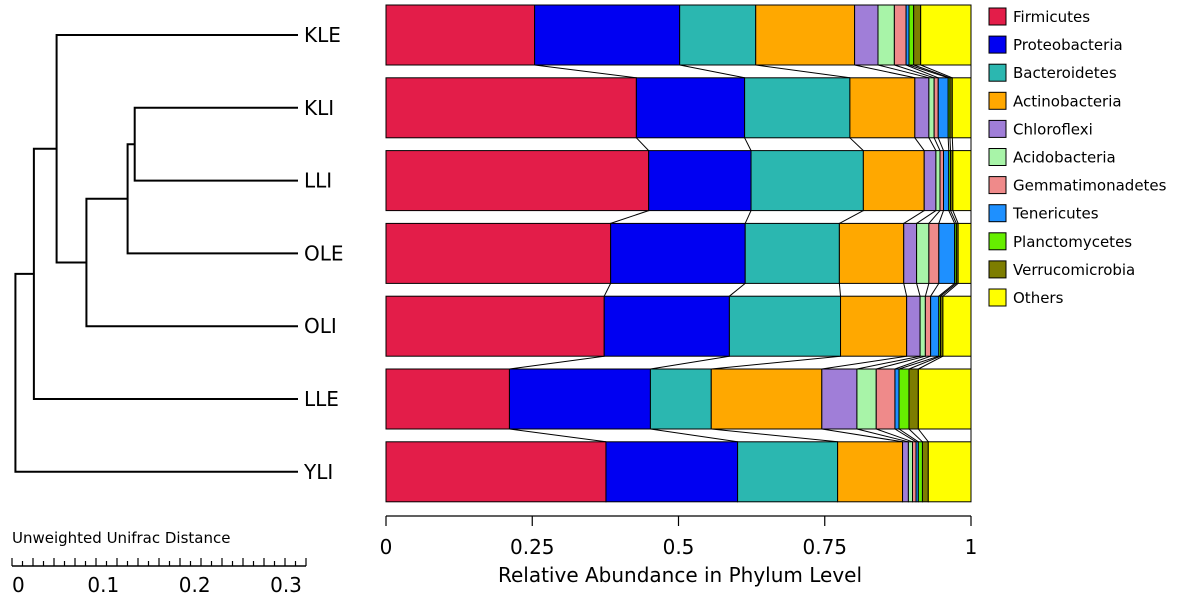 This screenshot has height=600, width=1181. What do you see at coordinates (925, 472) in the screenshot?
I see `bar-segment-yli-verrucomicrobia` at bounding box center [925, 472].